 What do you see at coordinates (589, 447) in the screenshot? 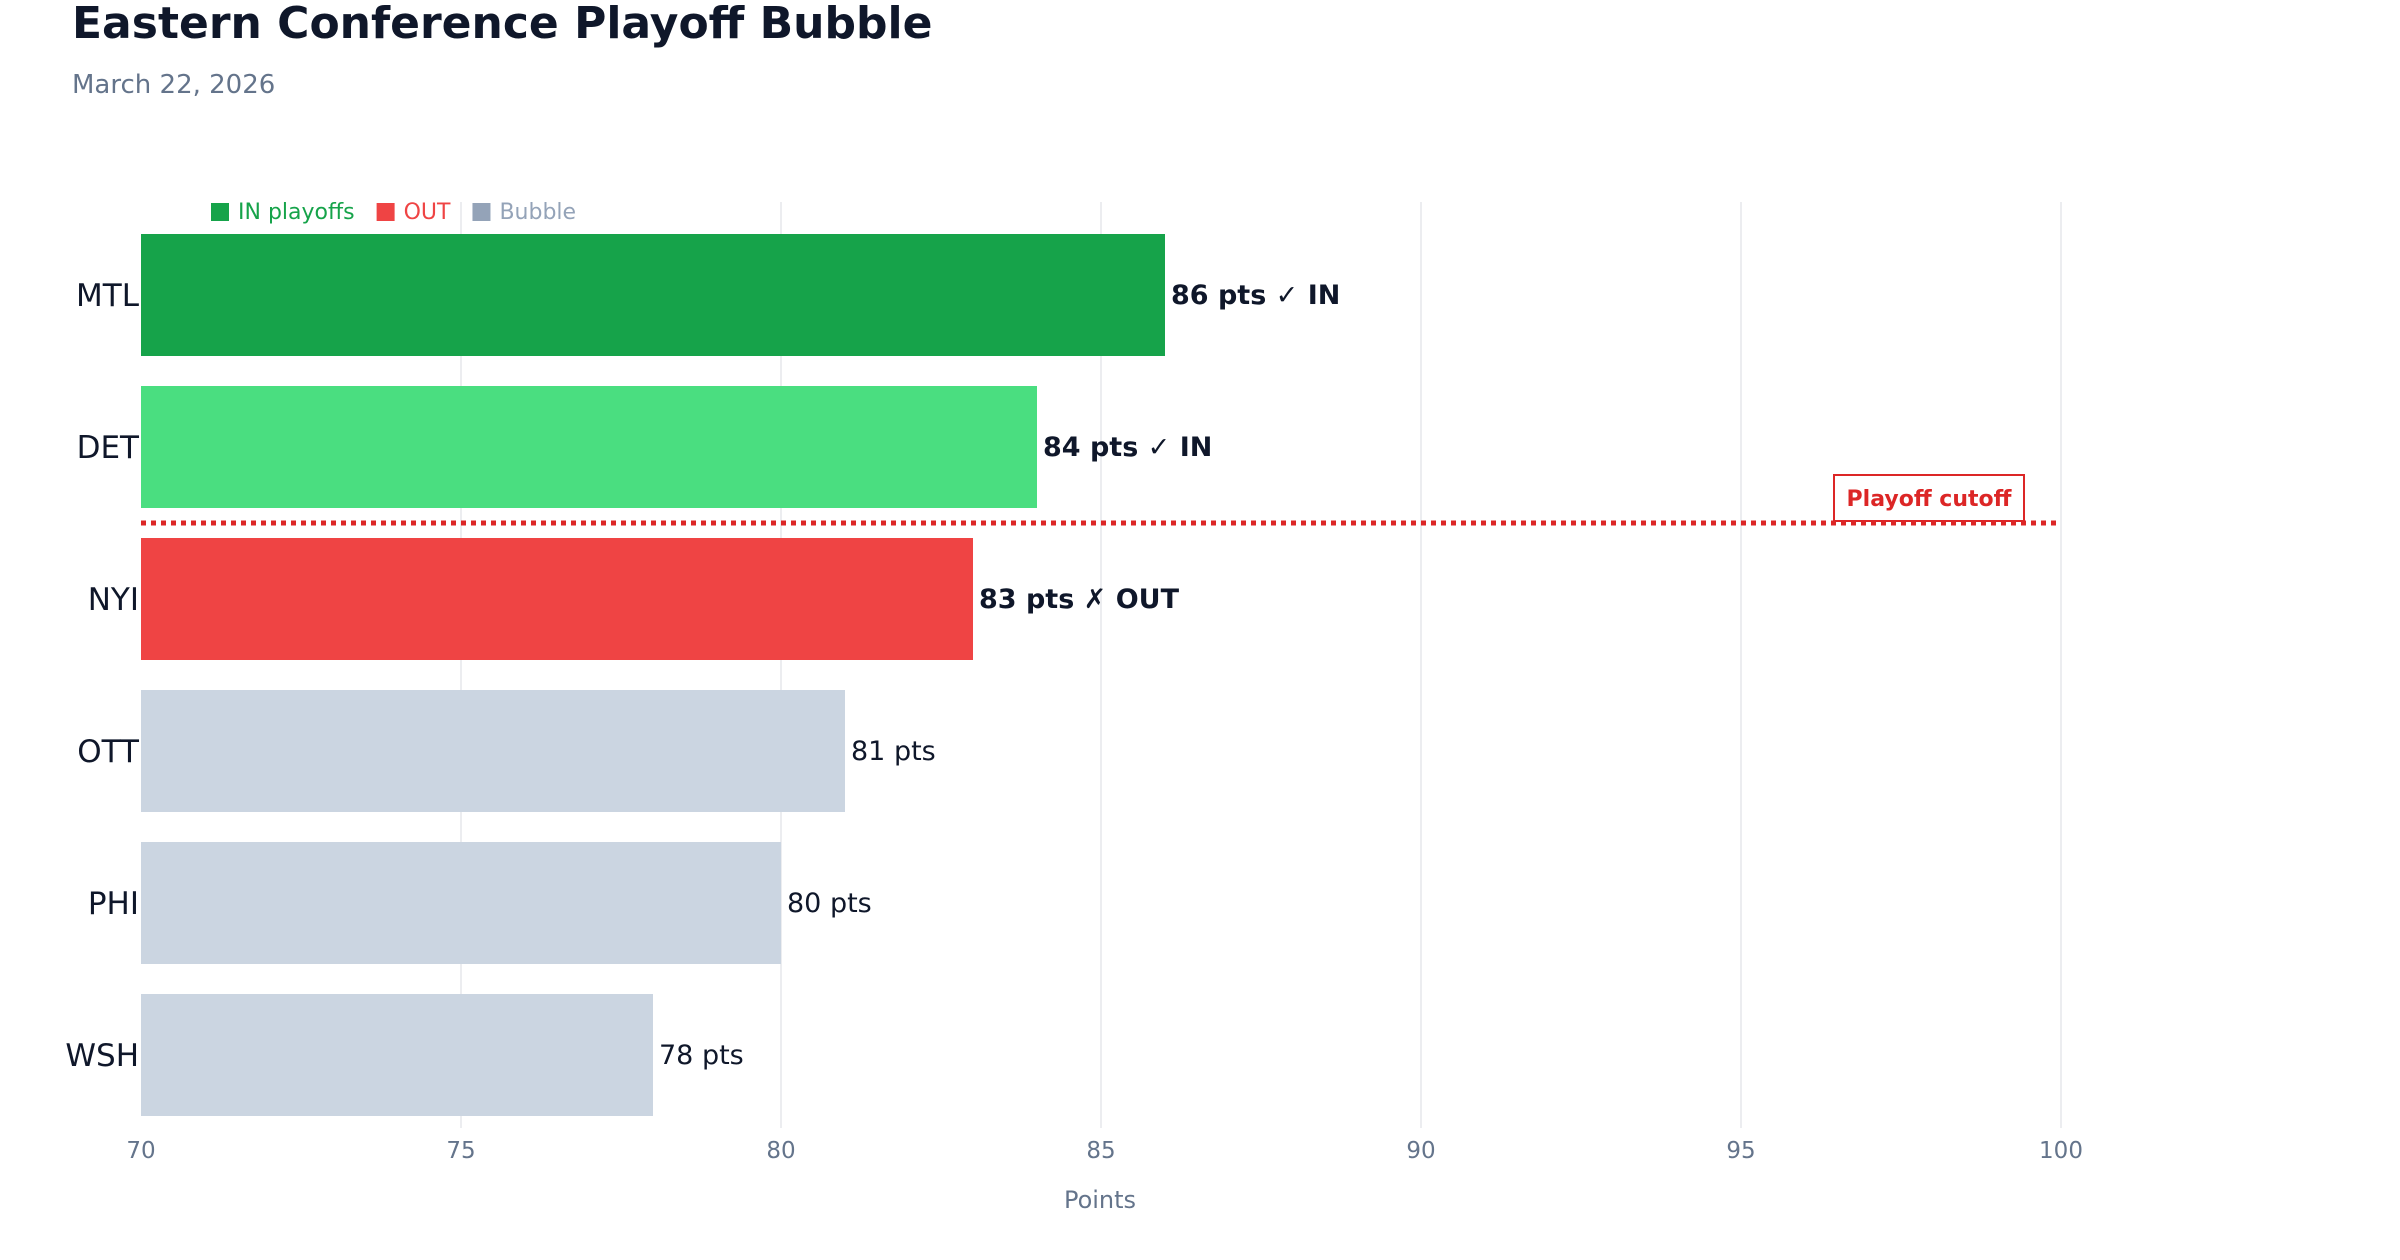
I see `bar-det` at bounding box center [589, 447].